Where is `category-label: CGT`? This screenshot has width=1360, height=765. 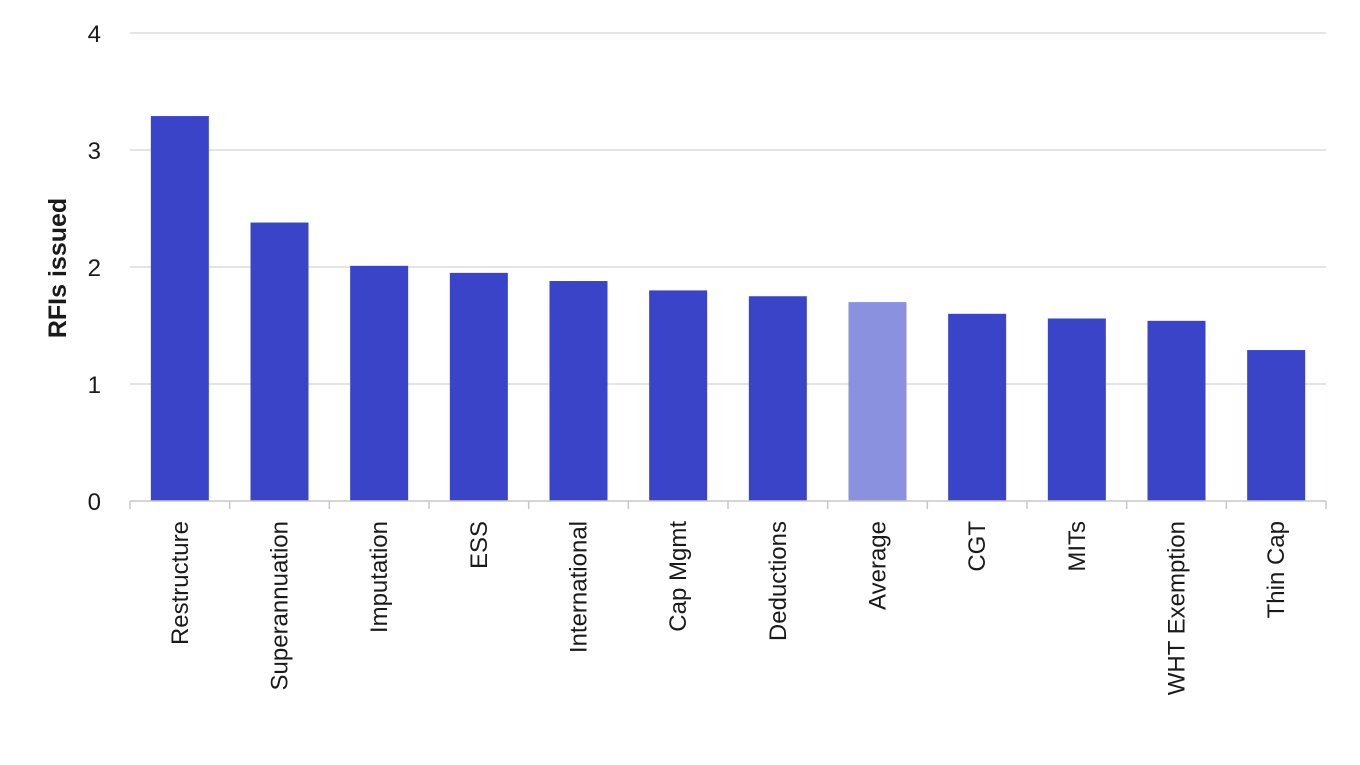
category-label: CGT is located at coordinates (977, 546).